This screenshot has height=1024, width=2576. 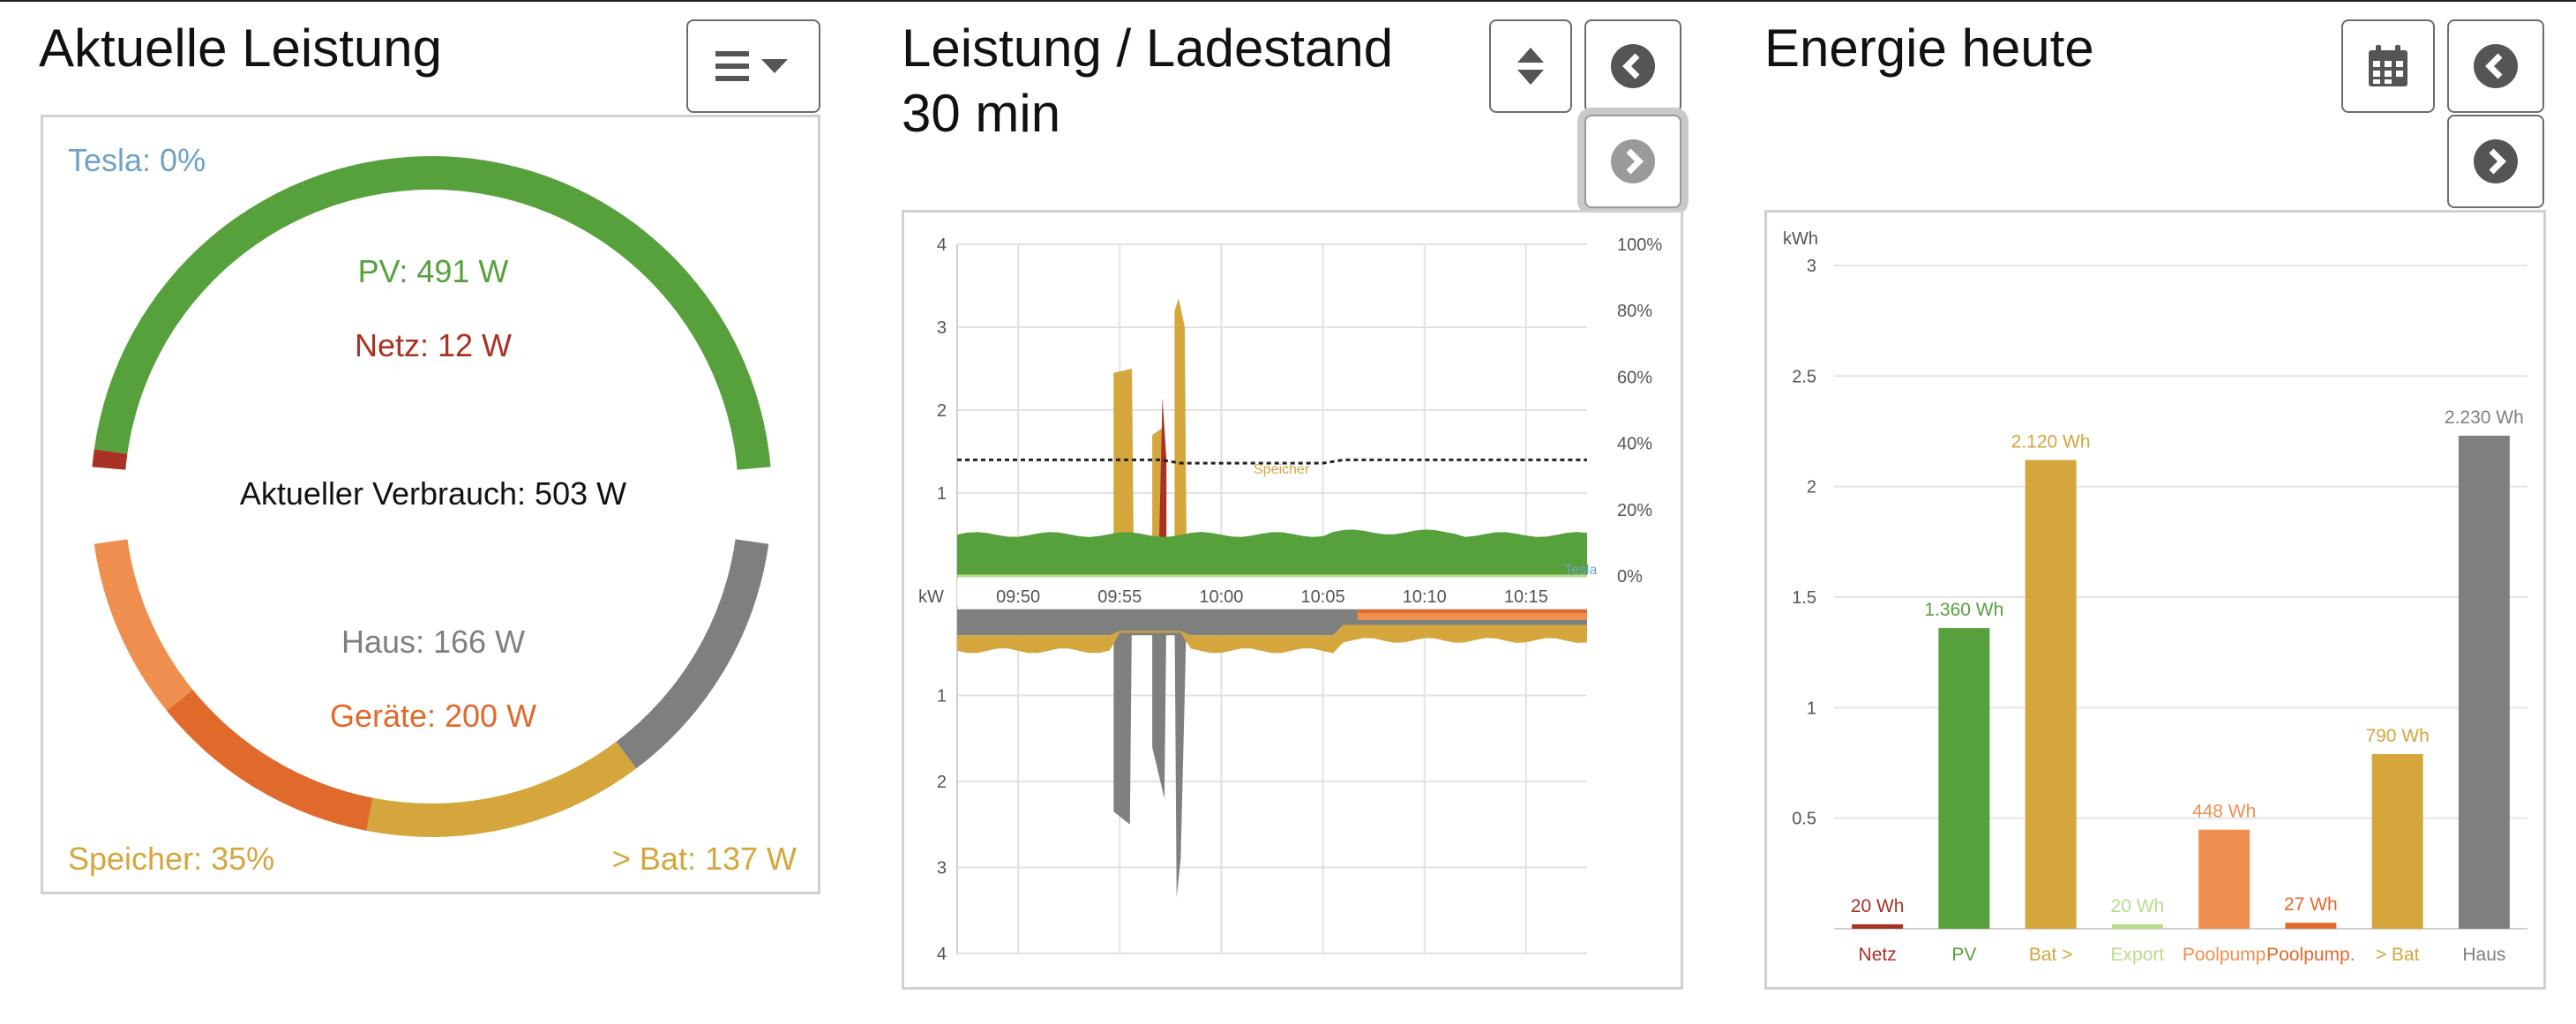 What do you see at coordinates (1526, 597) in the screenshot?
I see `x-tick-label: 10:15` at bounding box center [1526, 597].